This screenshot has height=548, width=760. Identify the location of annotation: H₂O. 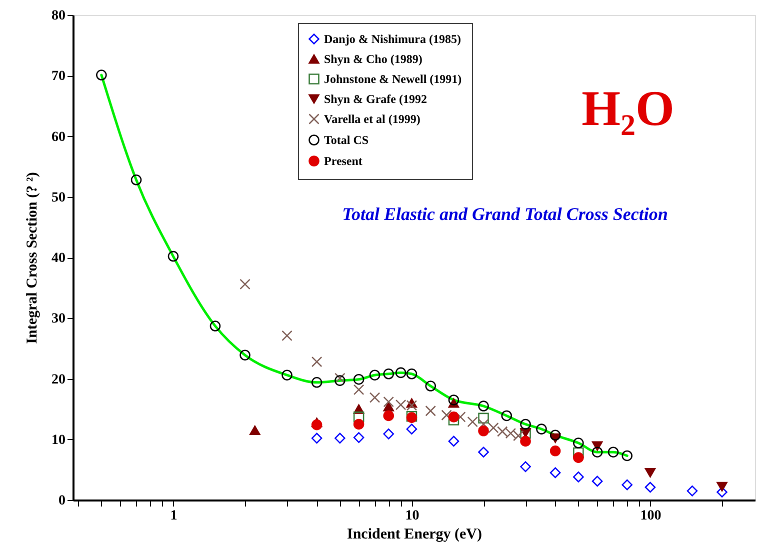
(628, 108).